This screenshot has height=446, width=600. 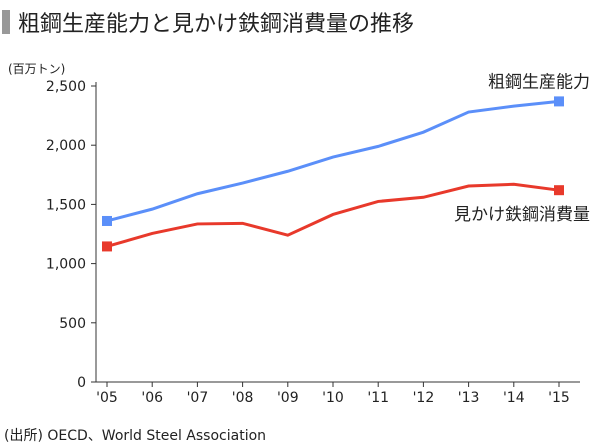 I want to click on x-tick-label: '15, so click(x=559, y=398).